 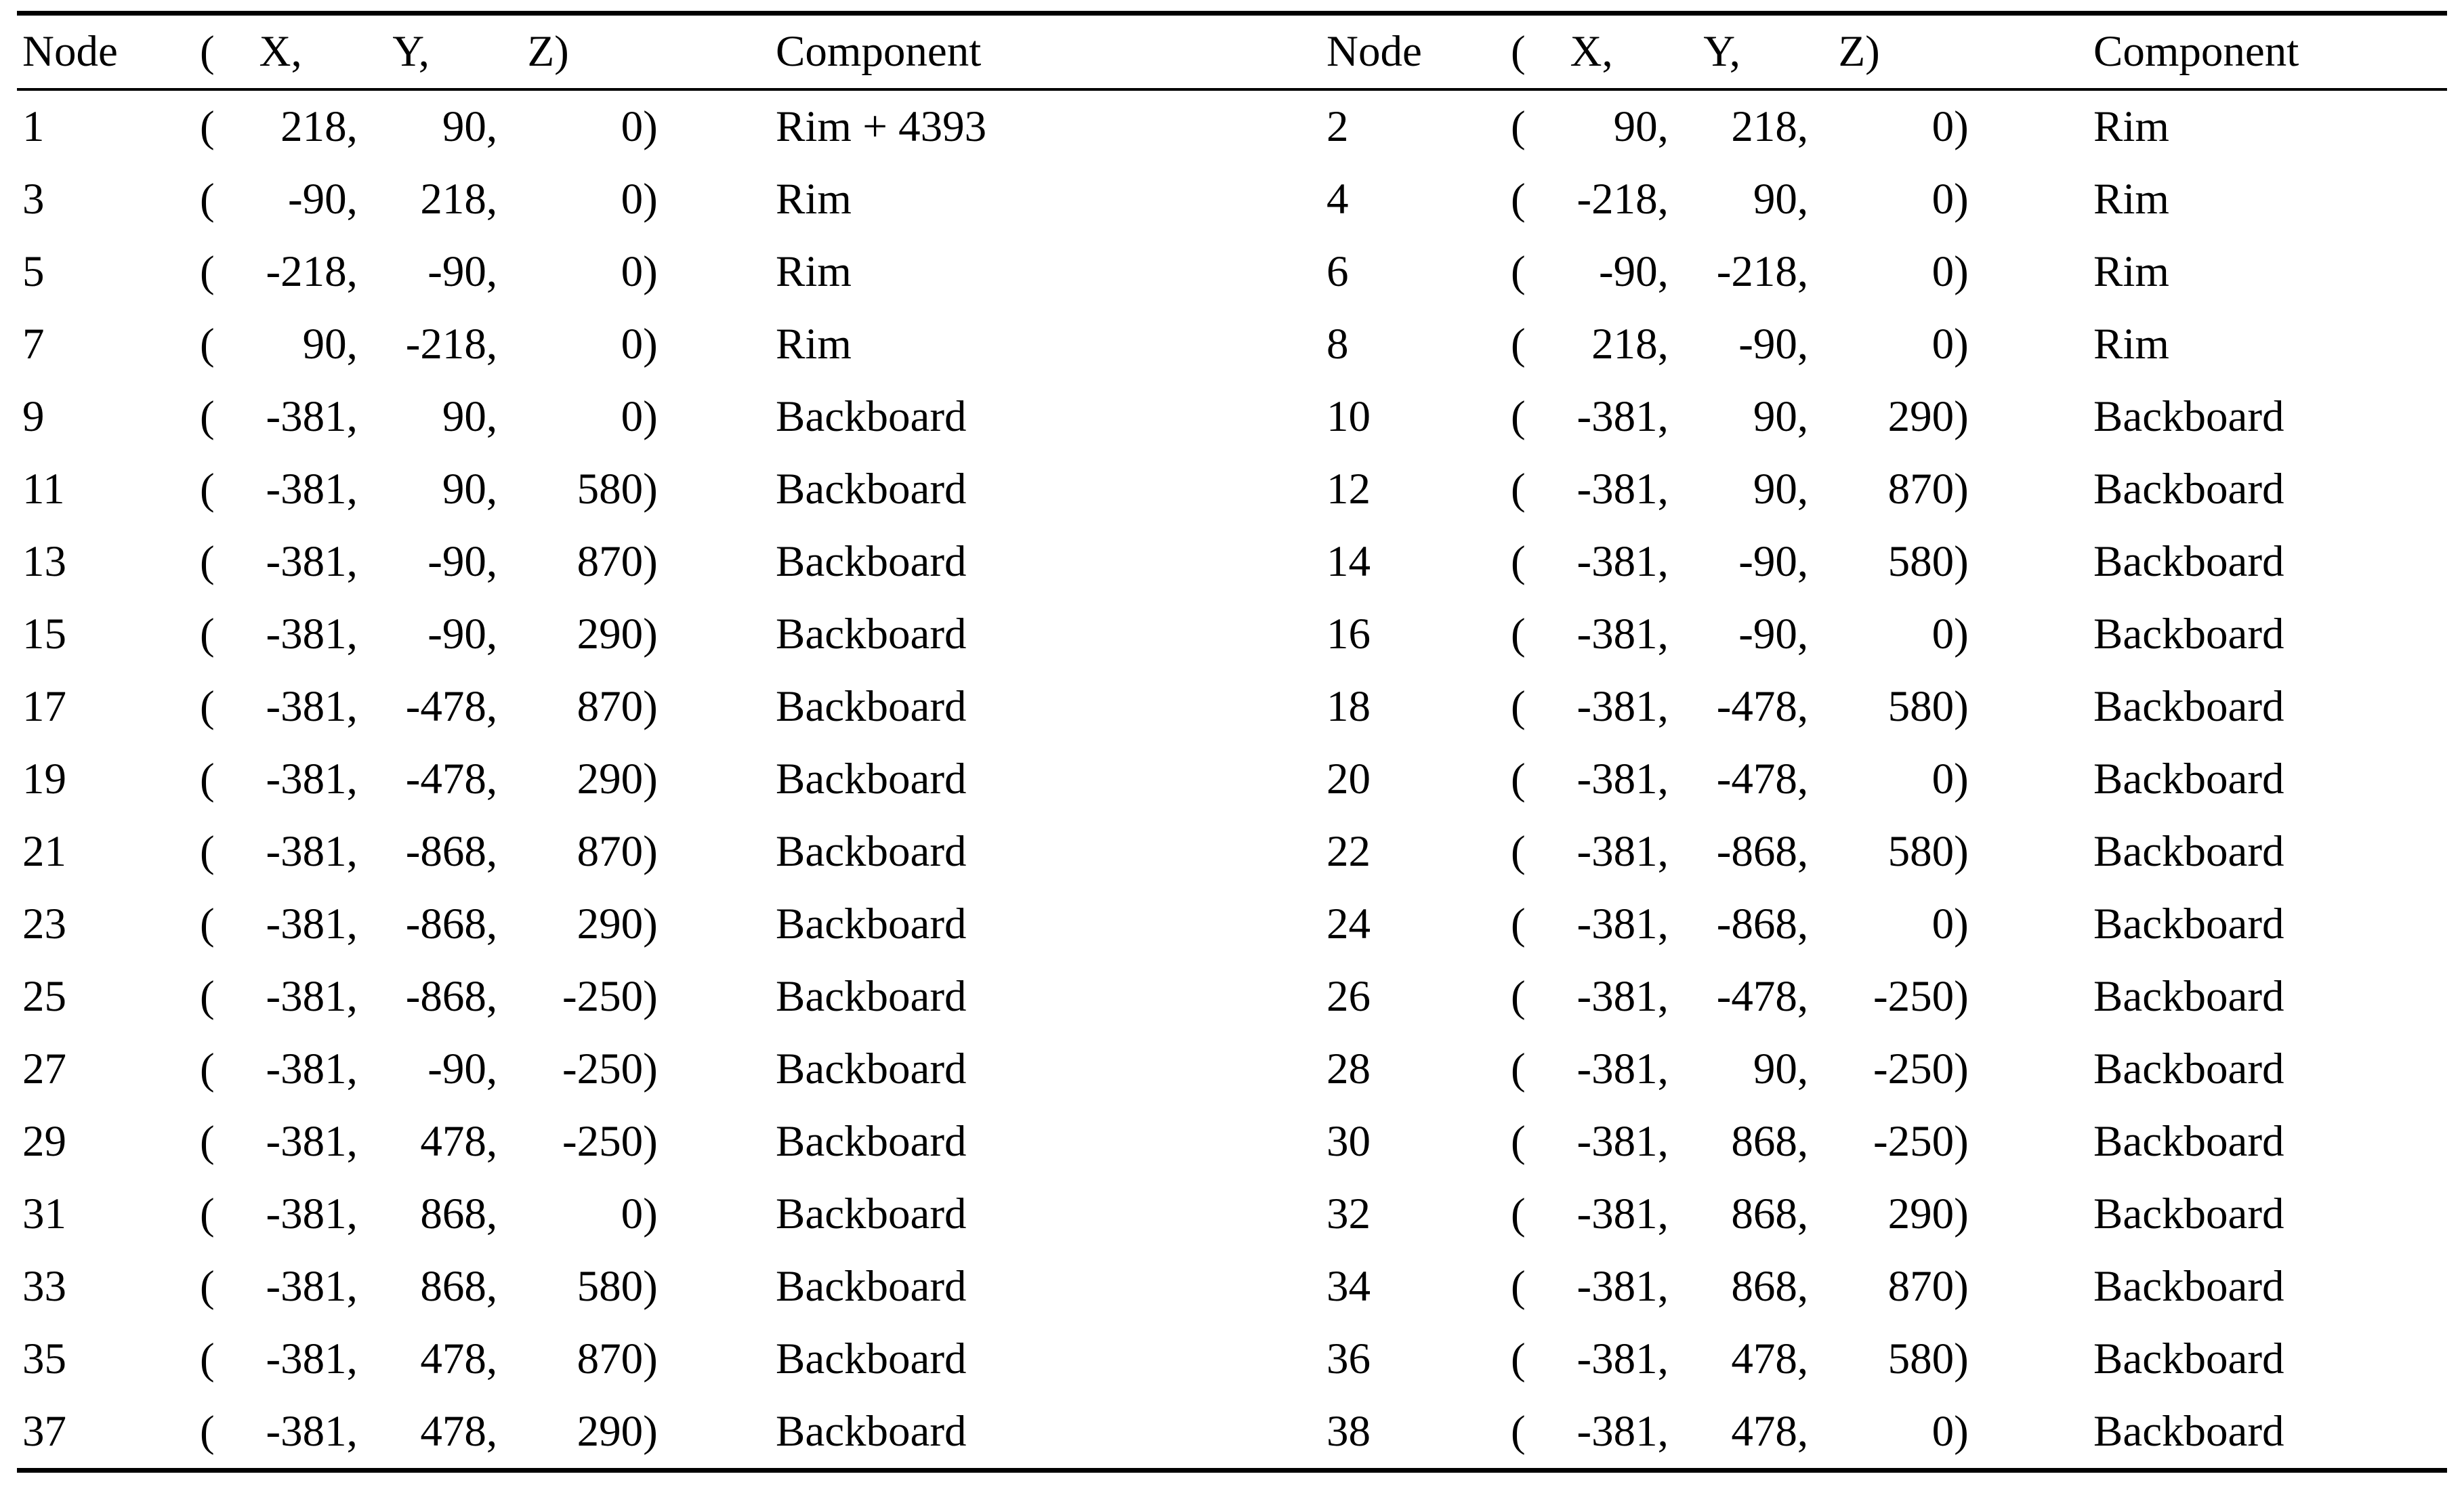 I want to click on header-node-left: Node, so click(x=70, y=51).